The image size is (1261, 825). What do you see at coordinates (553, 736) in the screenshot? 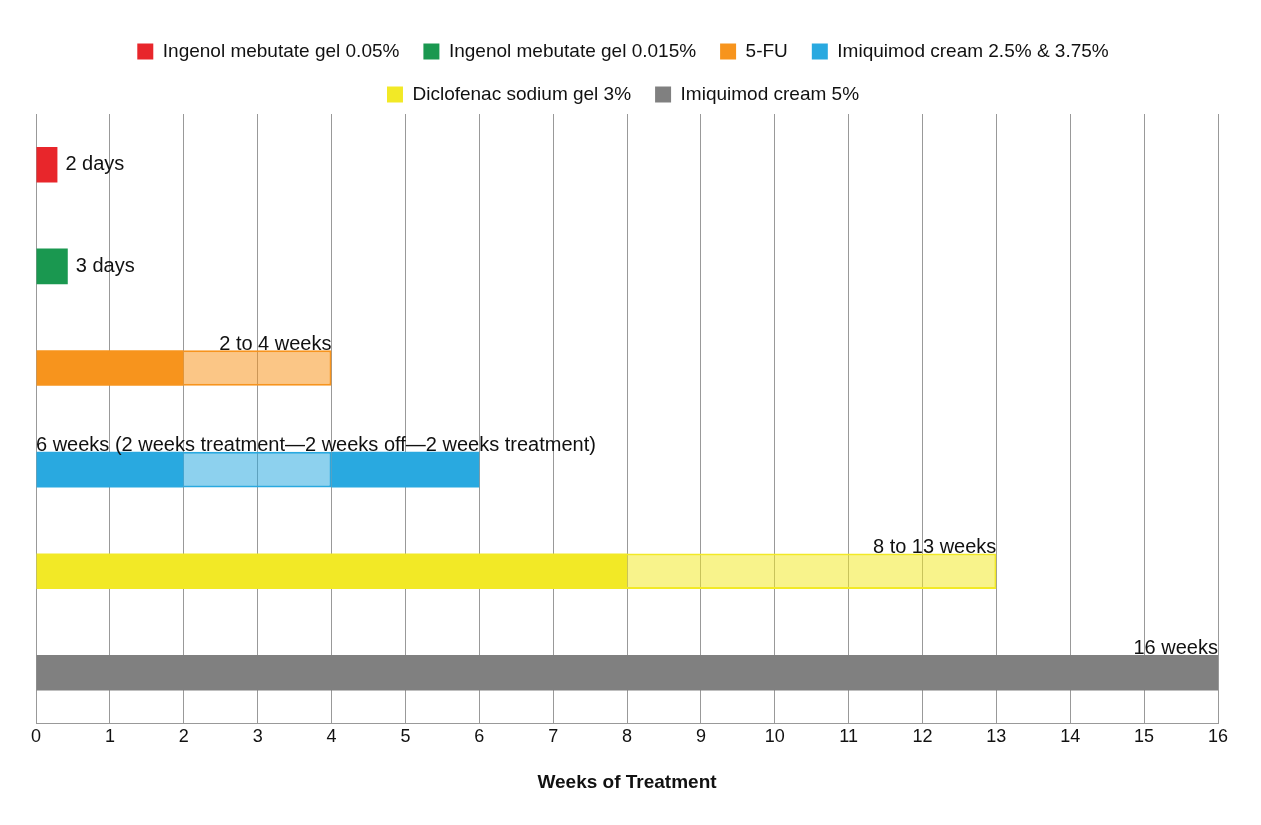
I see `x-tick-label: 7` at bounding box center [553, 736].